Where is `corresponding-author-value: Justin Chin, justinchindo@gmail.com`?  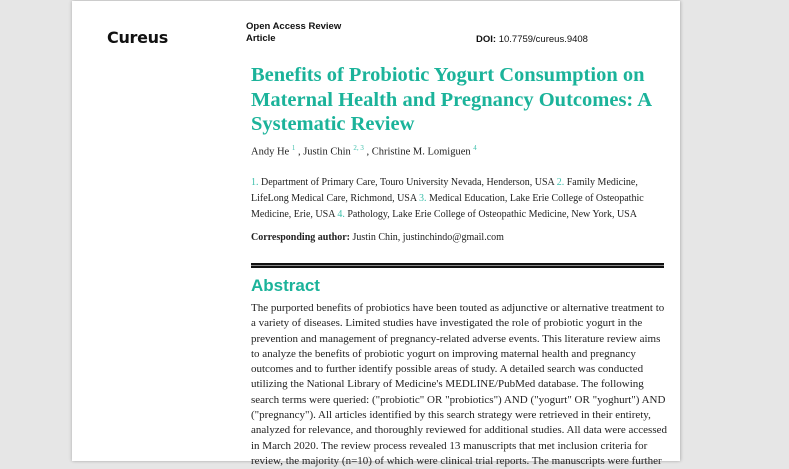 corresponding-author-value: Justin Chin, justinchindo@gmail.com is located at coordinates (428, 237).